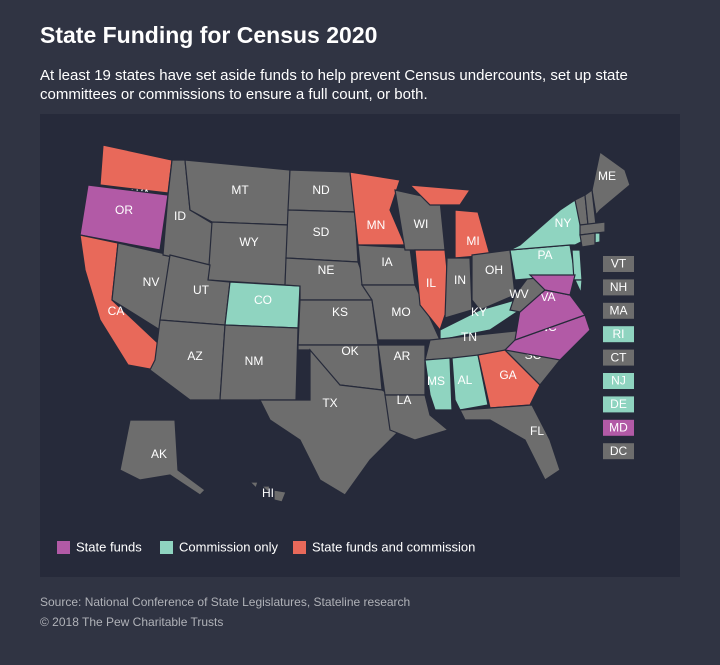 The width and height of the screenshot is (720, 665). Describe the element at coordinates (563, 223) in the screenshot. I see `state-label: NY` at that location.